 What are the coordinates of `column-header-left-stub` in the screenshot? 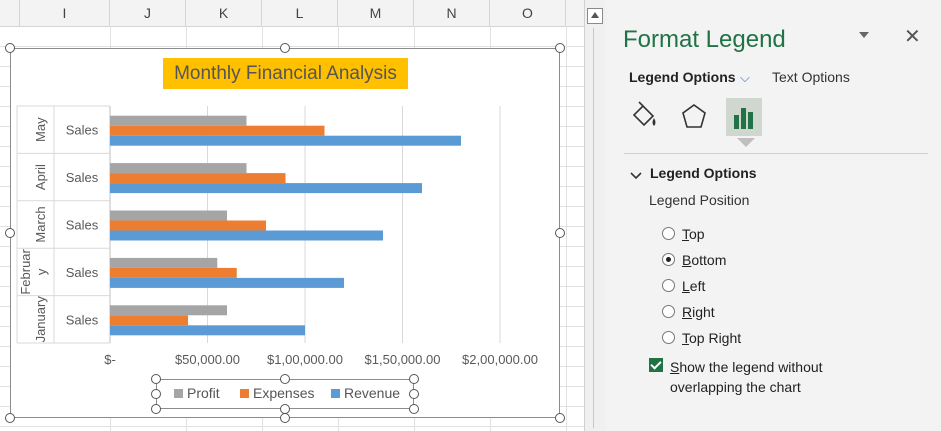 It's located at (10, 13).